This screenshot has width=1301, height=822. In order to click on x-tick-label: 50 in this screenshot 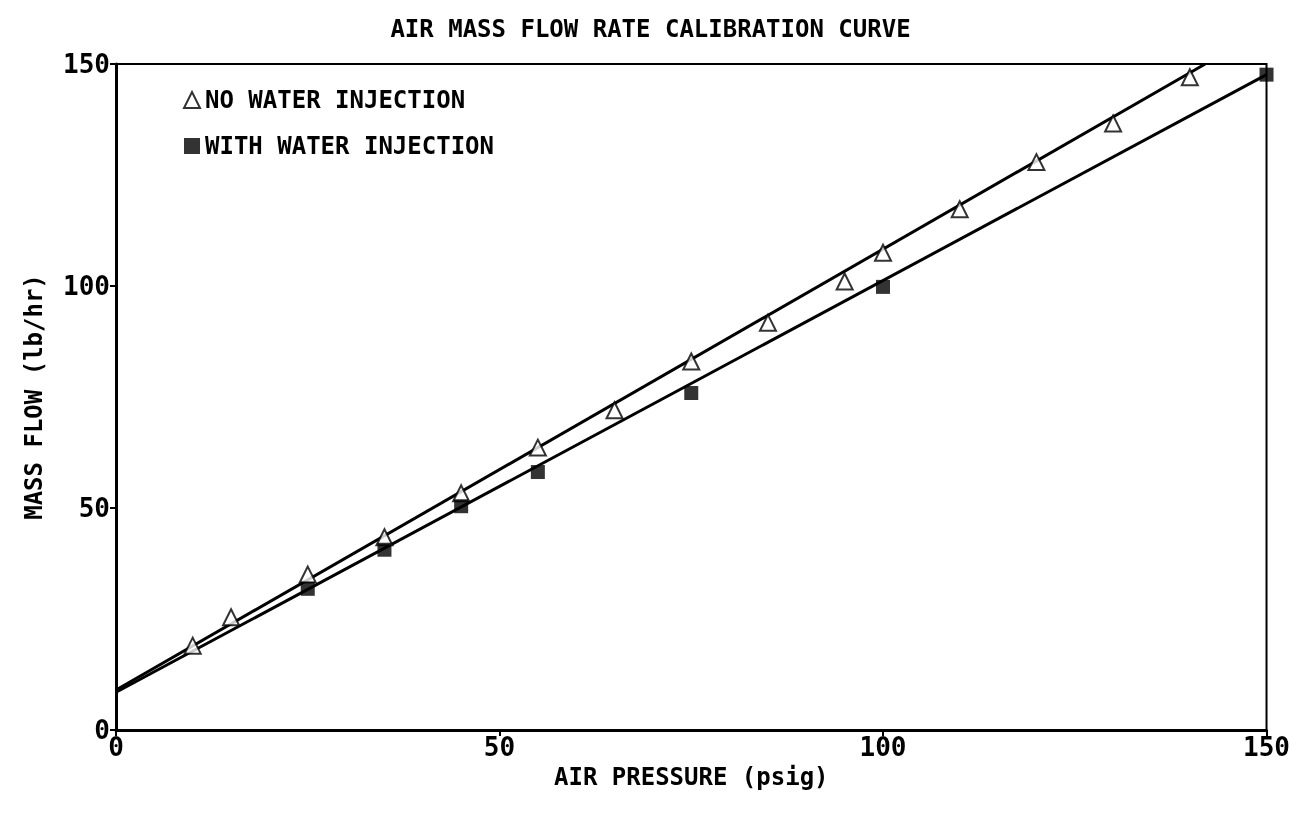, I will do `click(499, 747)`.